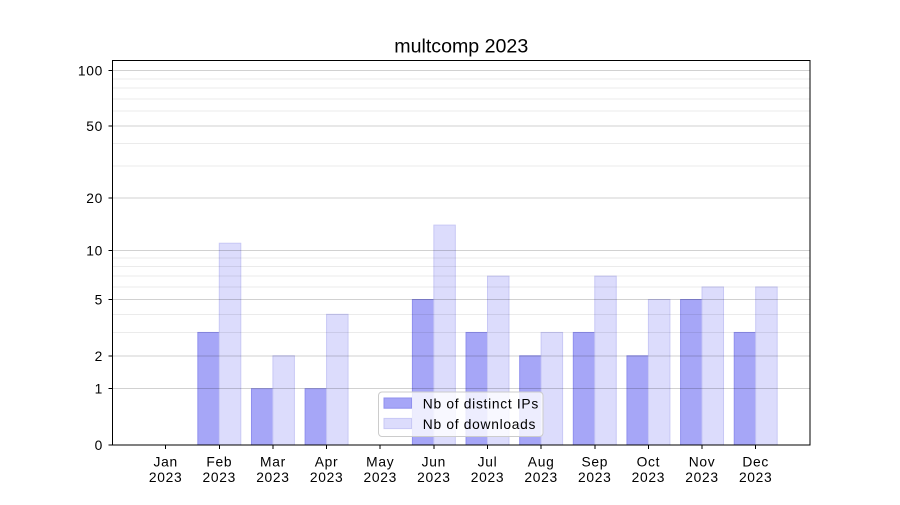  What do you see at coordinates (99, 356) in the screenshot?
I see `svg-text: 2` at bounding box center [99, 356].